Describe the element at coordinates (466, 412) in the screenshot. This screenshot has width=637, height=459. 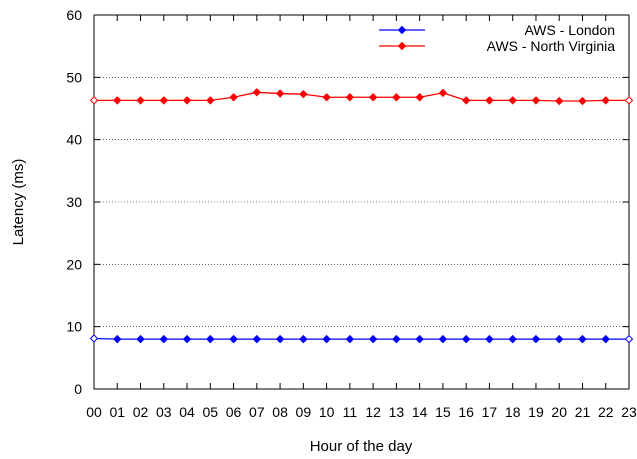
I see `x-tick-label: 16` at that location.